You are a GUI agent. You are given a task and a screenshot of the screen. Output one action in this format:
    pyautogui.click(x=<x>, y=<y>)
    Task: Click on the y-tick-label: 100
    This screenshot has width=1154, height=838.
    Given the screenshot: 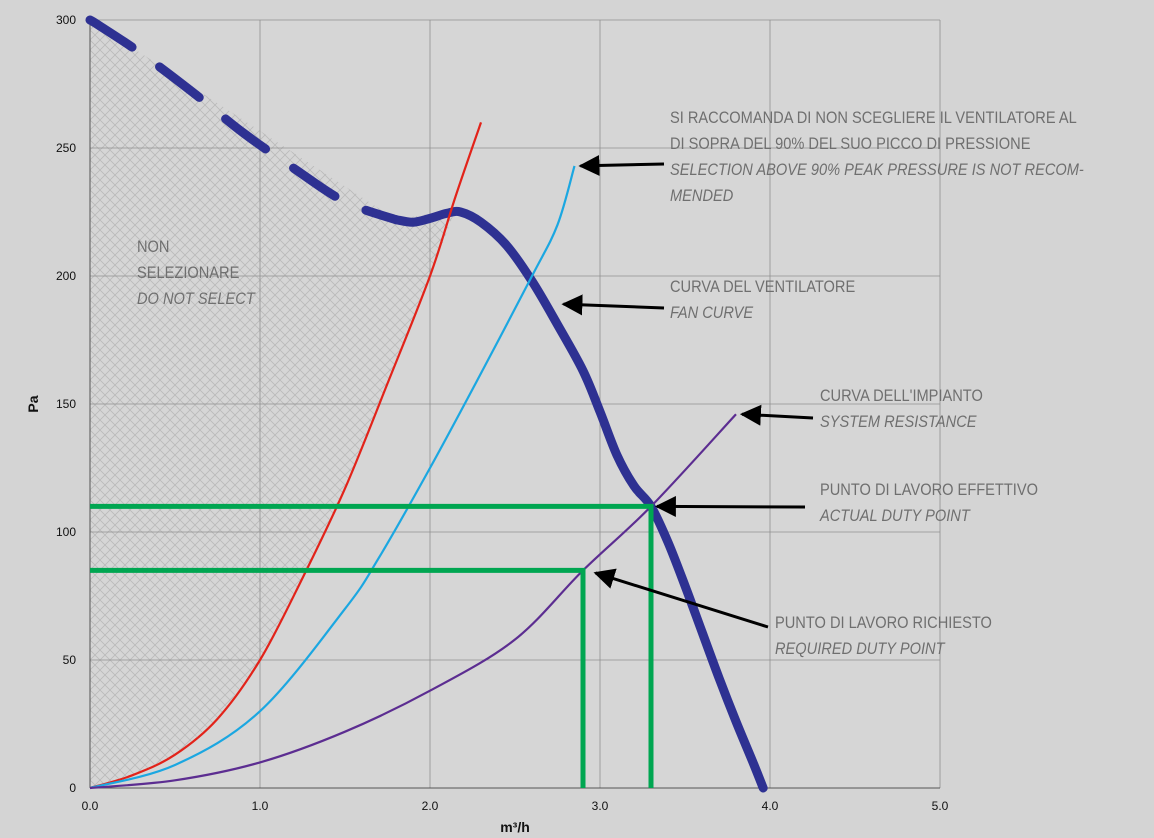 What is the action you would take?
    pyautogui.click(x=66, y=532)
    